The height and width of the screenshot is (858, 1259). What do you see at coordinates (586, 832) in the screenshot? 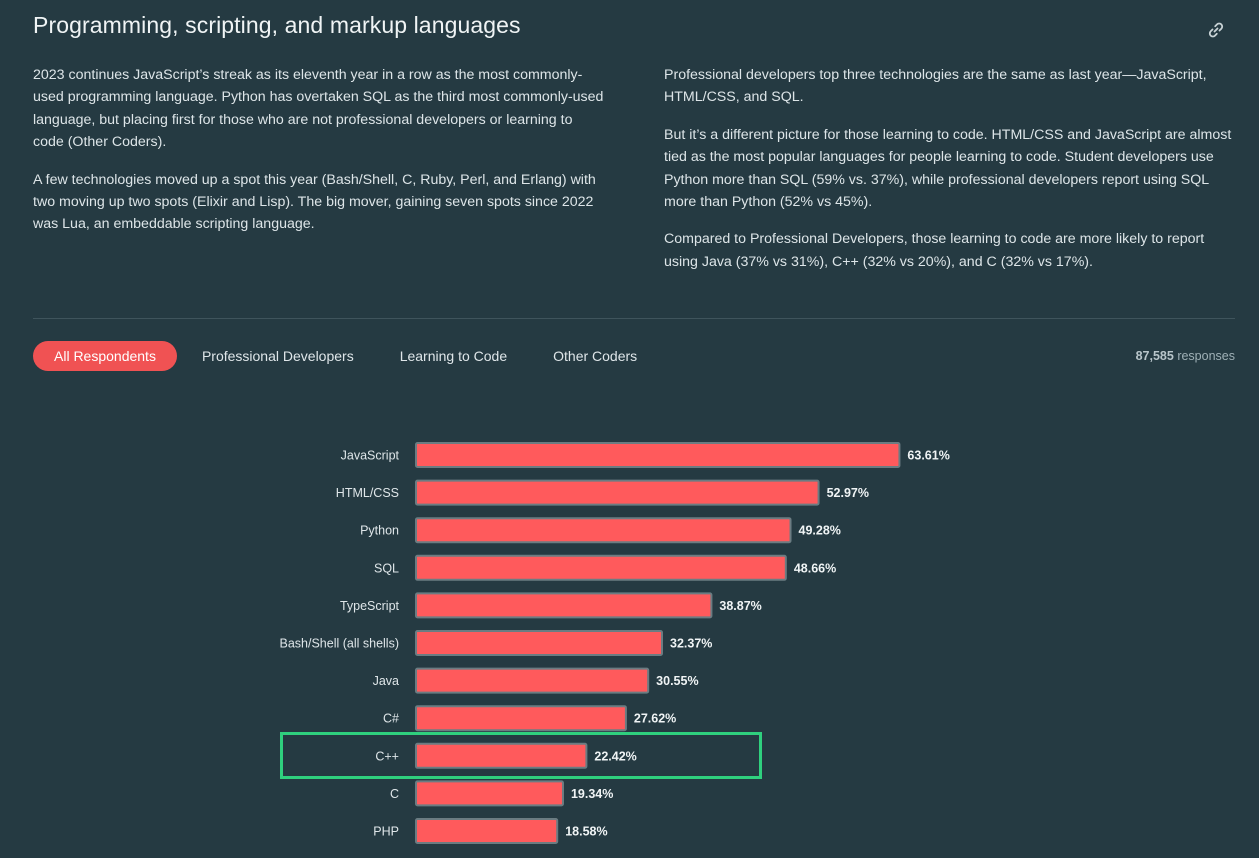
I see `value-label: 18.58%` at bounding box center [586, 832].